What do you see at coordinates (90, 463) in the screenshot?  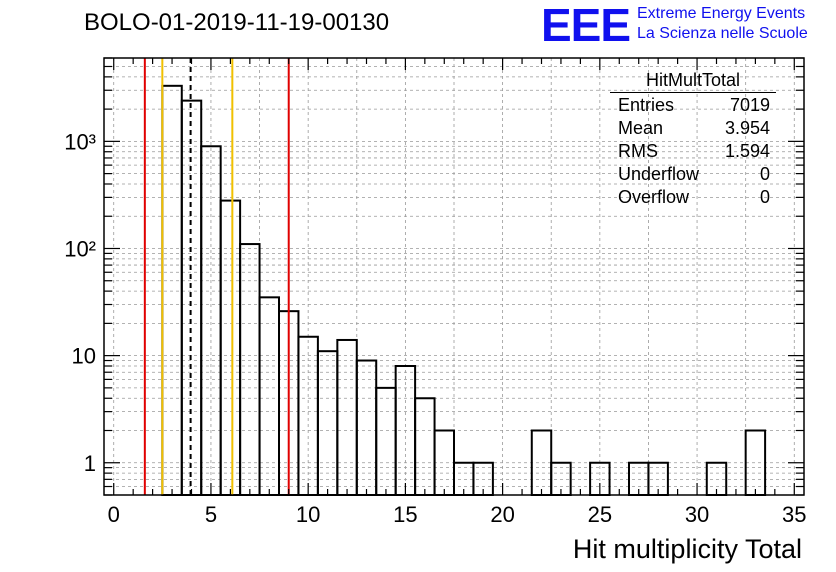 I see `y-tick-label: 1` at bounding box center [90, 463].